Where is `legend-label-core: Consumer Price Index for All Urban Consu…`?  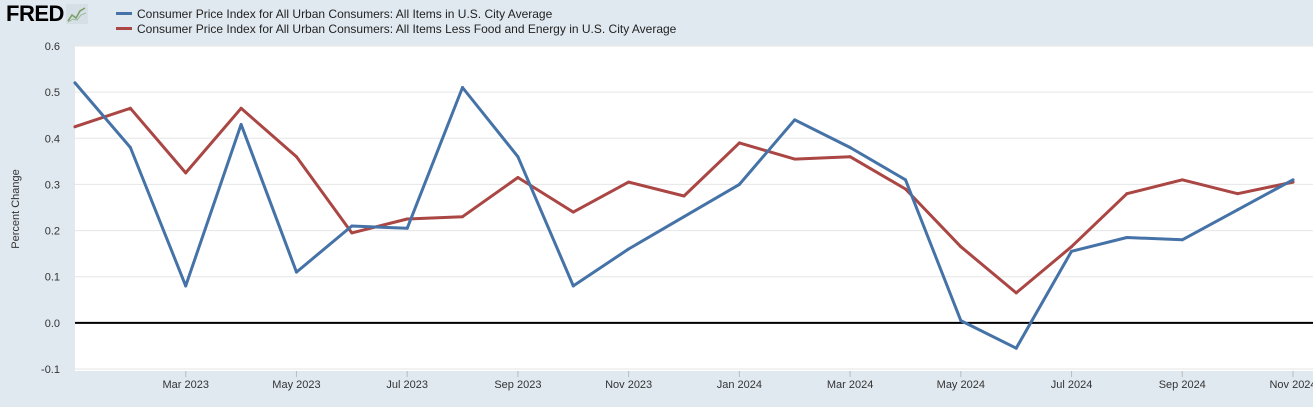 legend-label-core: Consumer Price Index for All Urban Consu… is located at coordinates (407, 28).